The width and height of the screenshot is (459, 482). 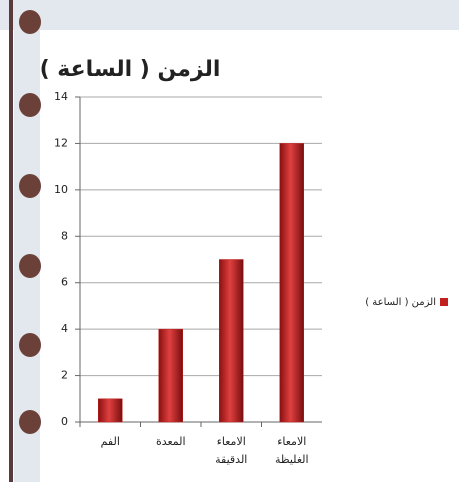 What do you see at coordinates (64, 421) in the screenshot?
I see `y-tick-label: 0` at bounding box center [64, 421].